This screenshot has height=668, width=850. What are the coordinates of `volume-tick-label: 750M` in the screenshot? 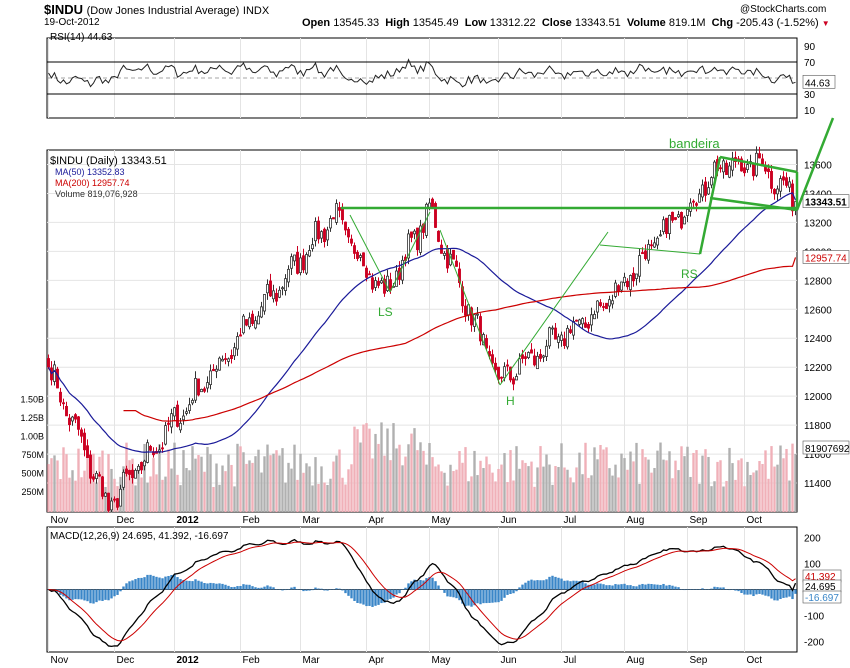 It's located at (32, 455).